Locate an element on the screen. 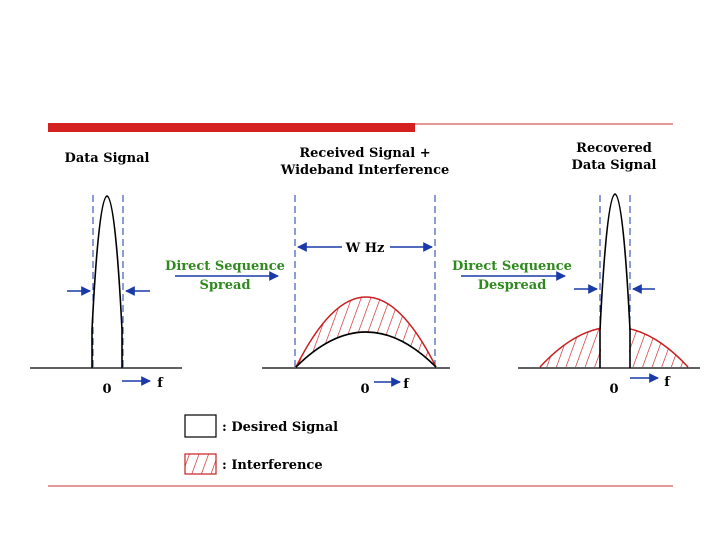  panel2-zero-label: 0 is located at coordinates (364, 389).